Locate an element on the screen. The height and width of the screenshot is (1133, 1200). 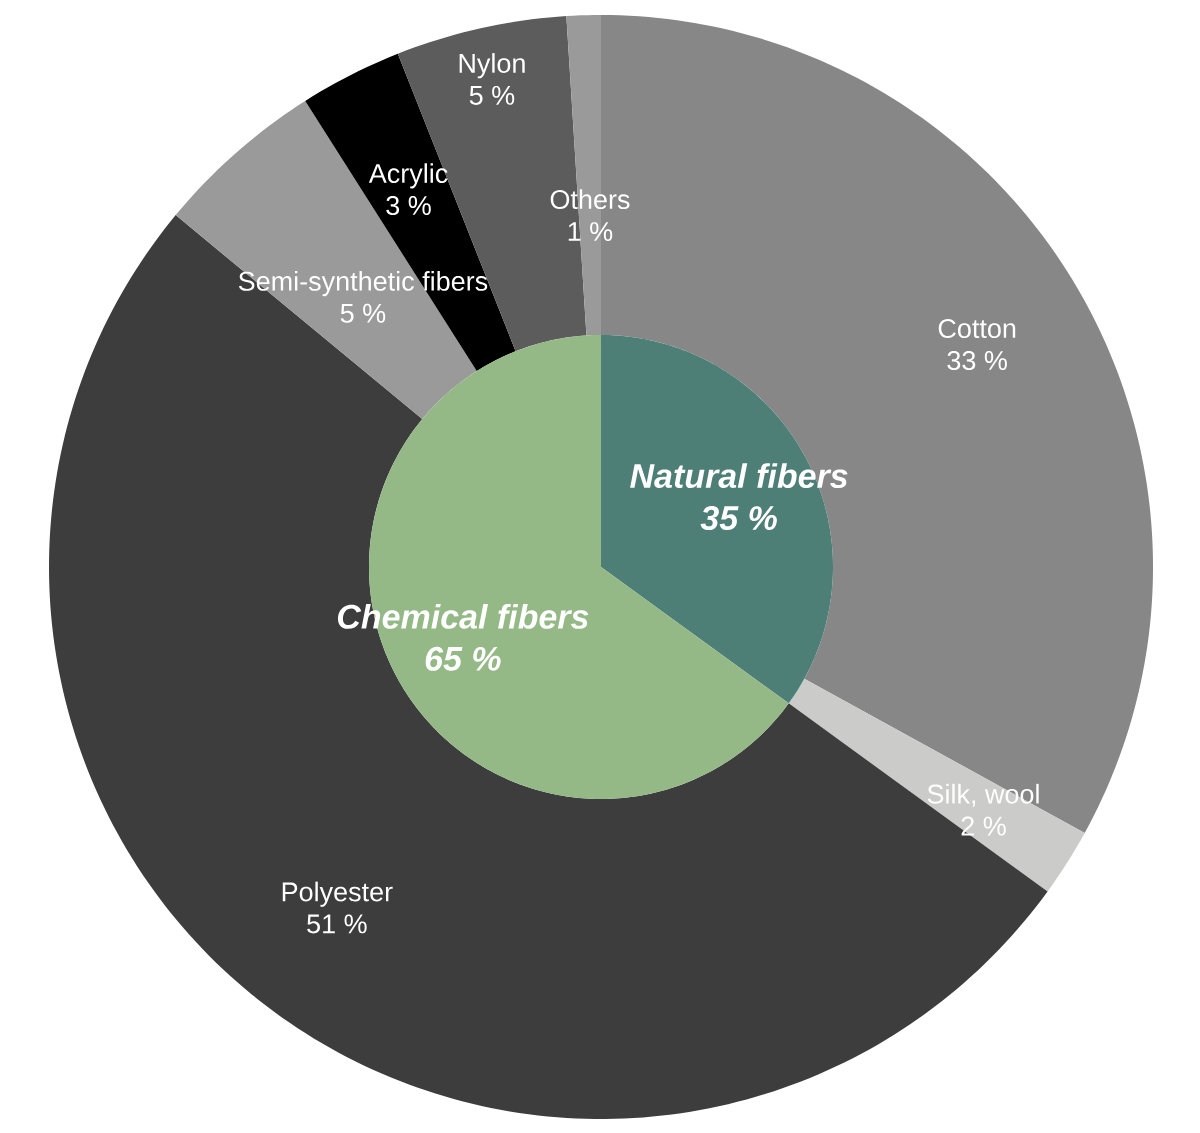
slice-label: Nylon is located at coordinates (492, 66).